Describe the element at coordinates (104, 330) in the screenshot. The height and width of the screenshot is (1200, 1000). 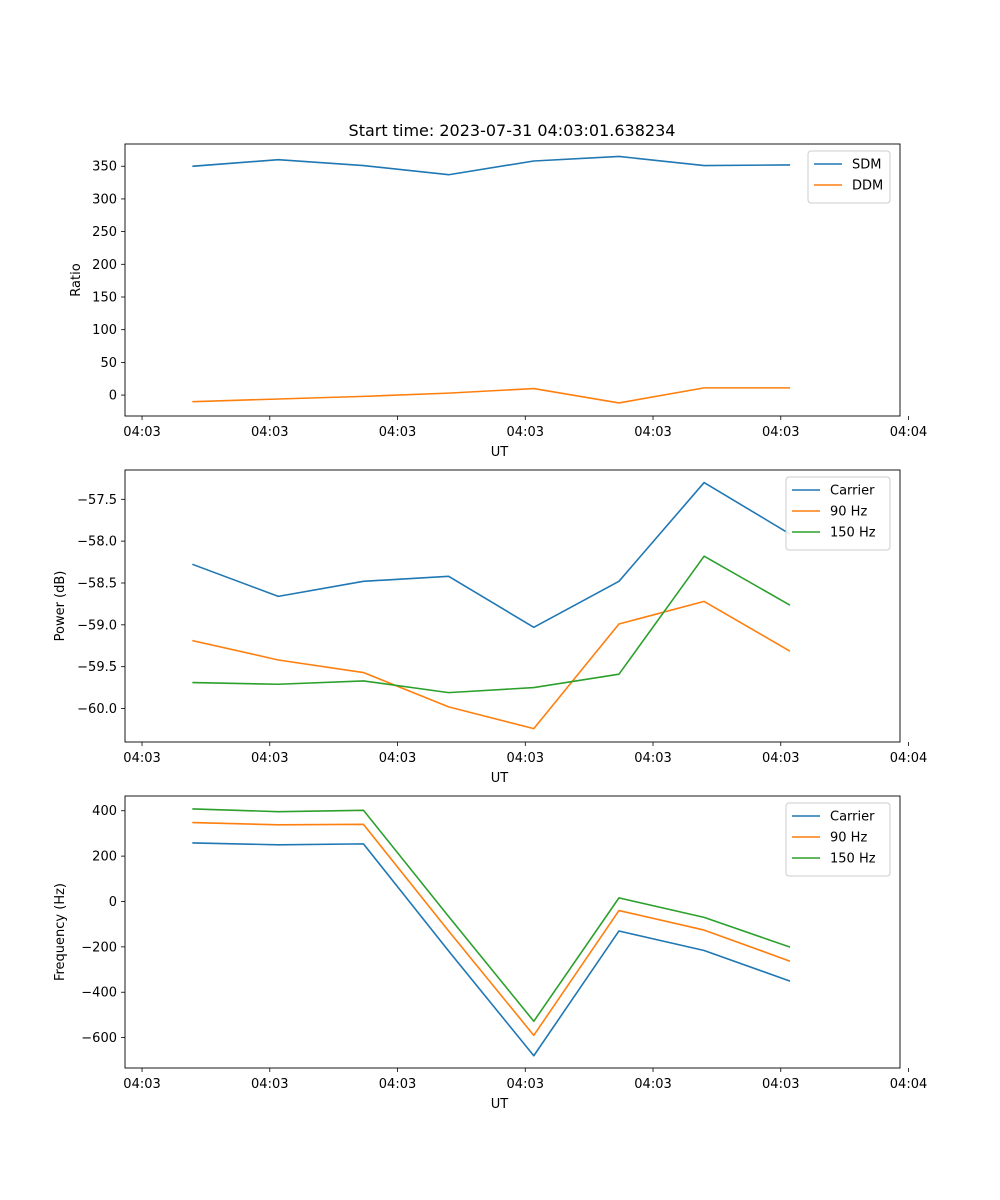
I see `y-tick-label: 100` at that location.